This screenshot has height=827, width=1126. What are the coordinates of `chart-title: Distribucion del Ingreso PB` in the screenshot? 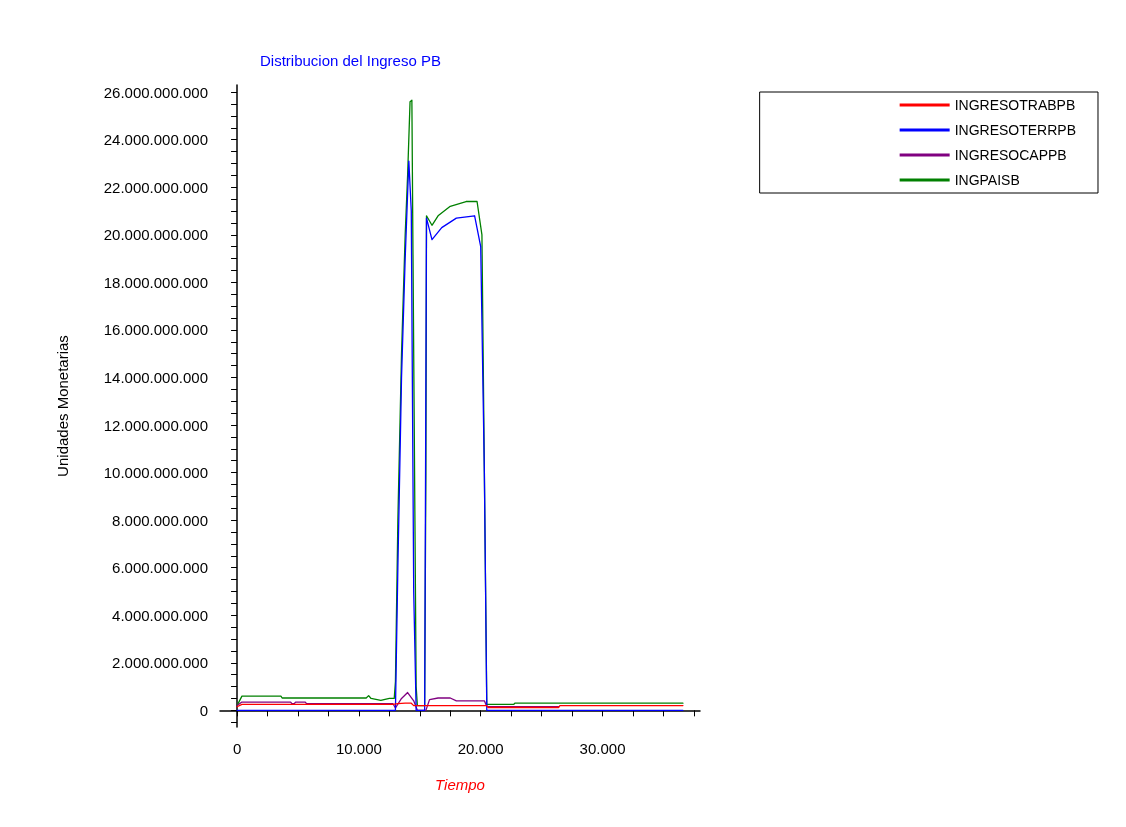 It's located at (350, 60).